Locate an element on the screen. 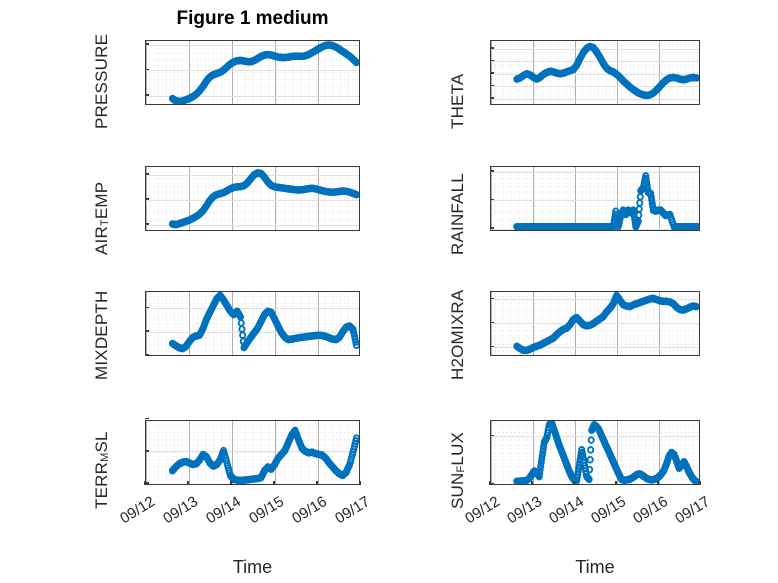 The image size is (778, 583). plot-area-mixdepth is located at coordinates (252, 323).